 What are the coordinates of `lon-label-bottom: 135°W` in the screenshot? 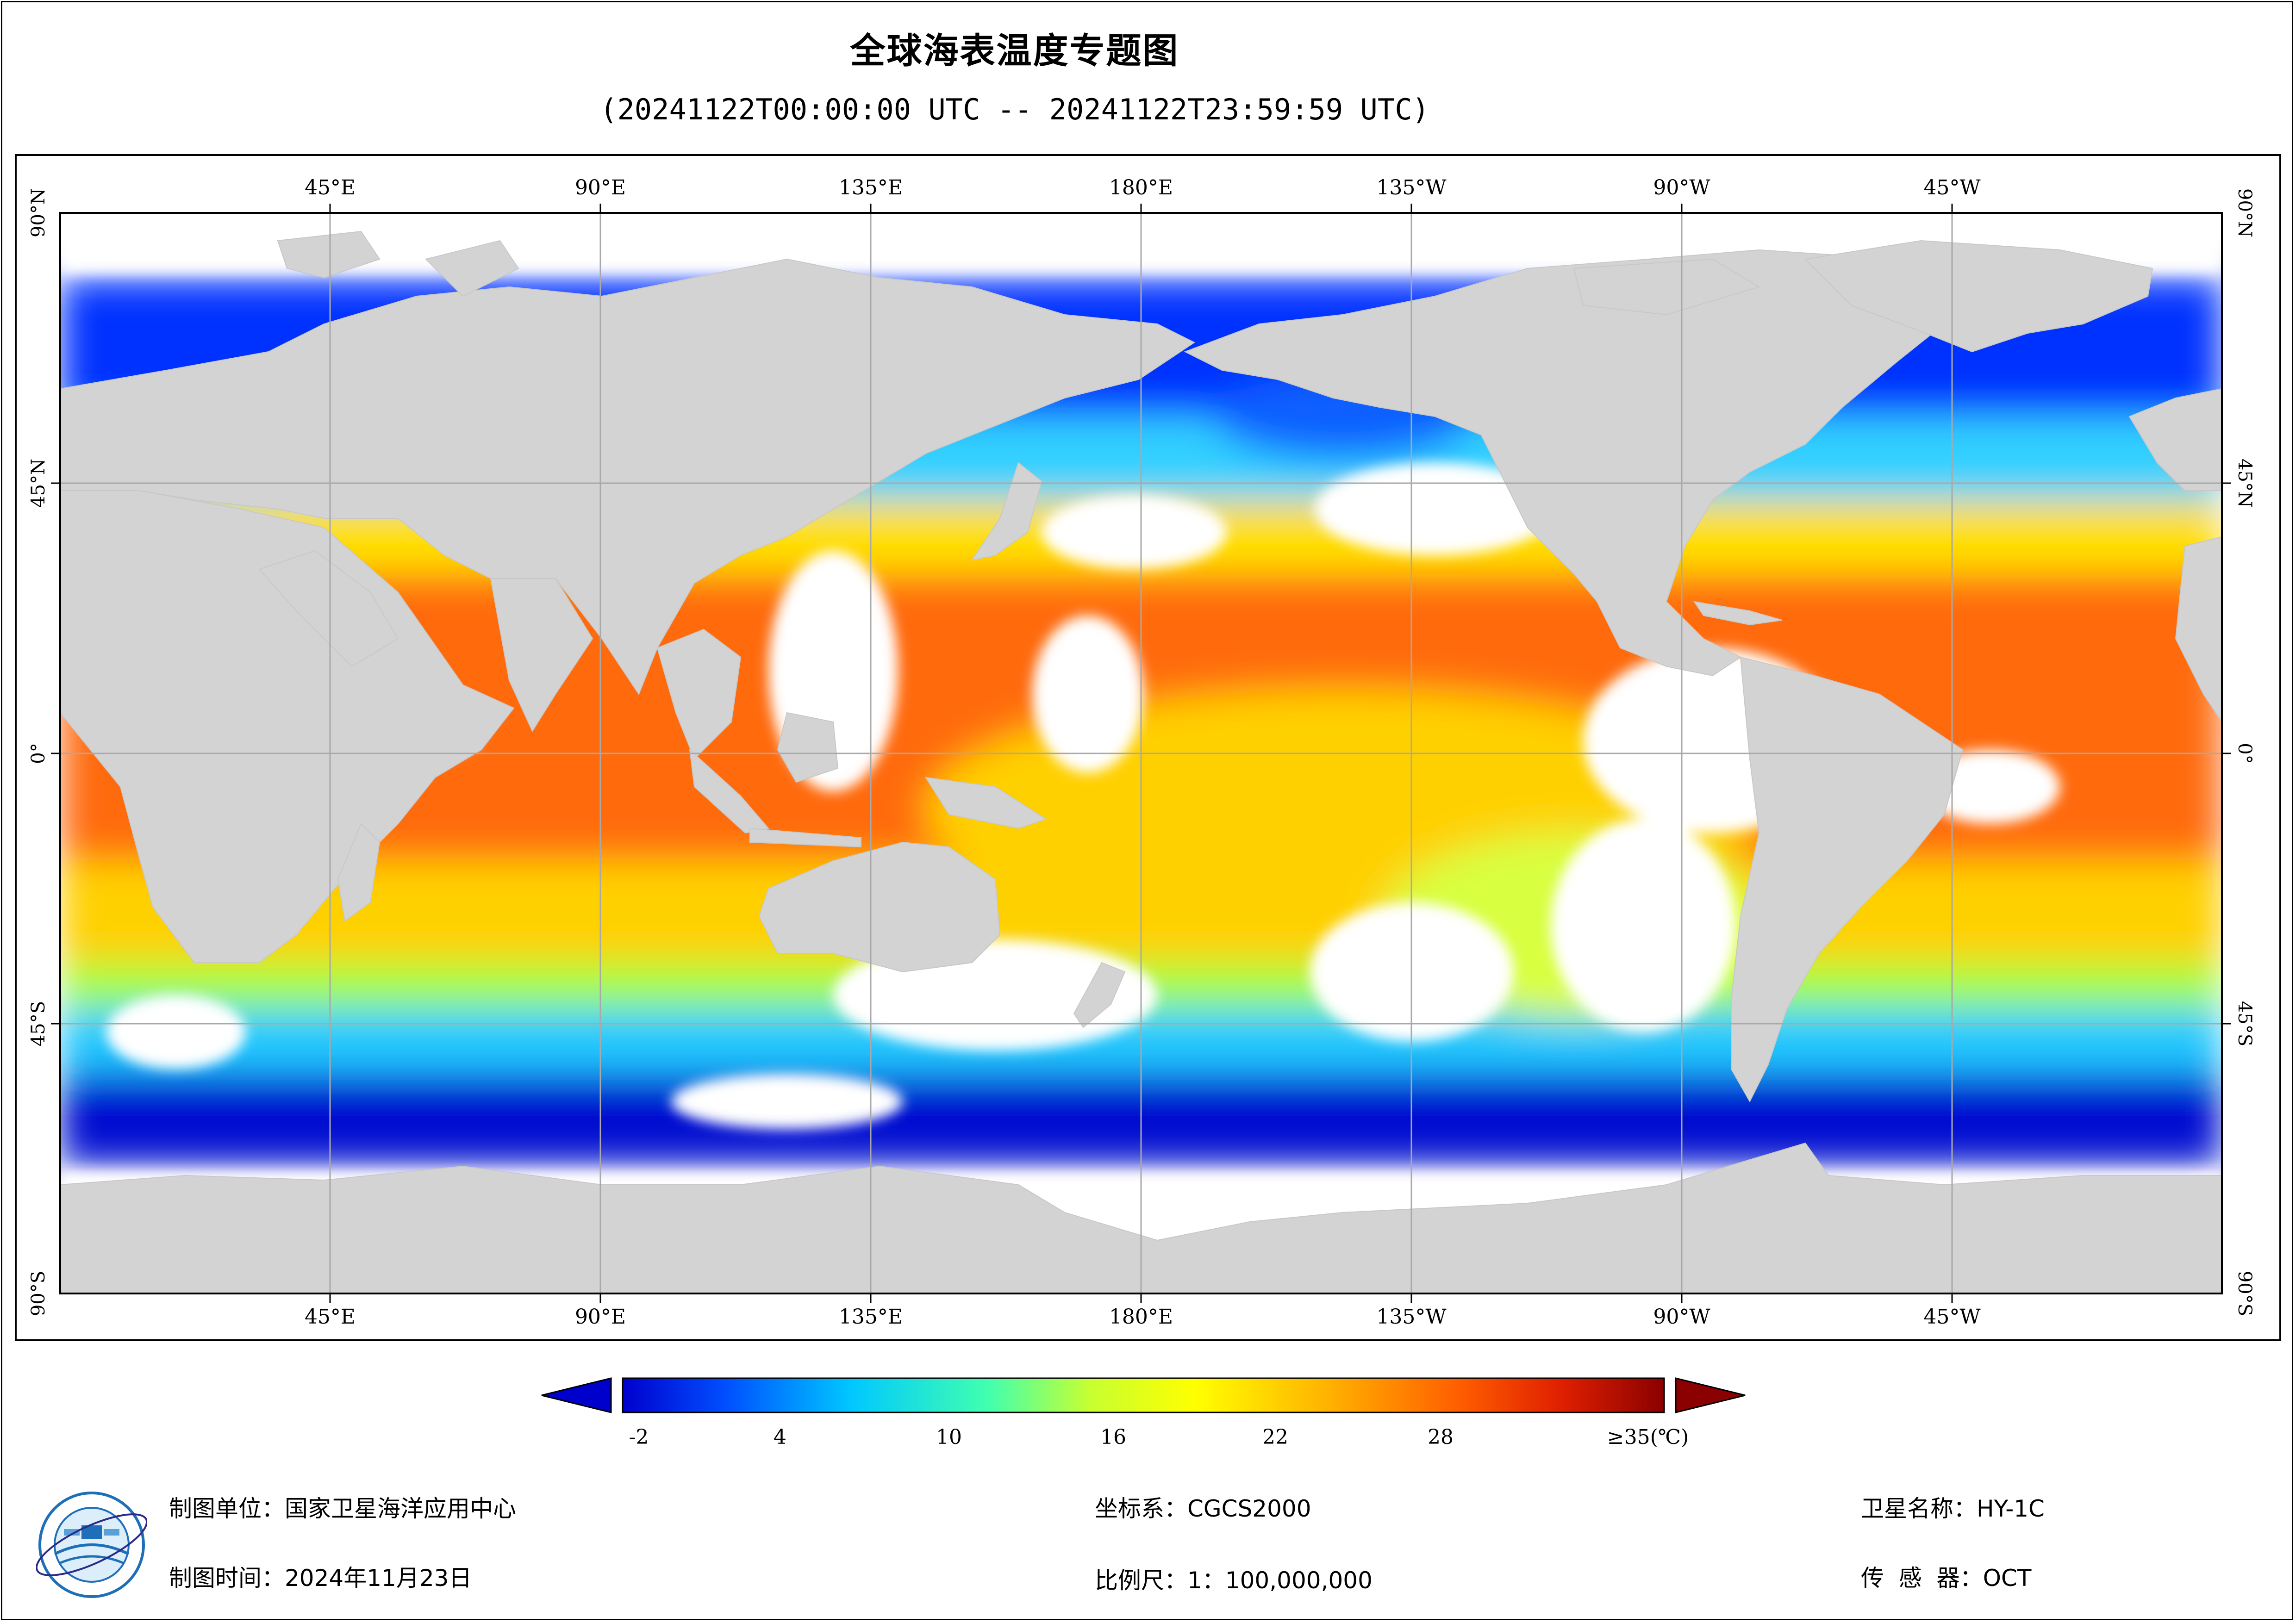 It's located at (1411, 1317).